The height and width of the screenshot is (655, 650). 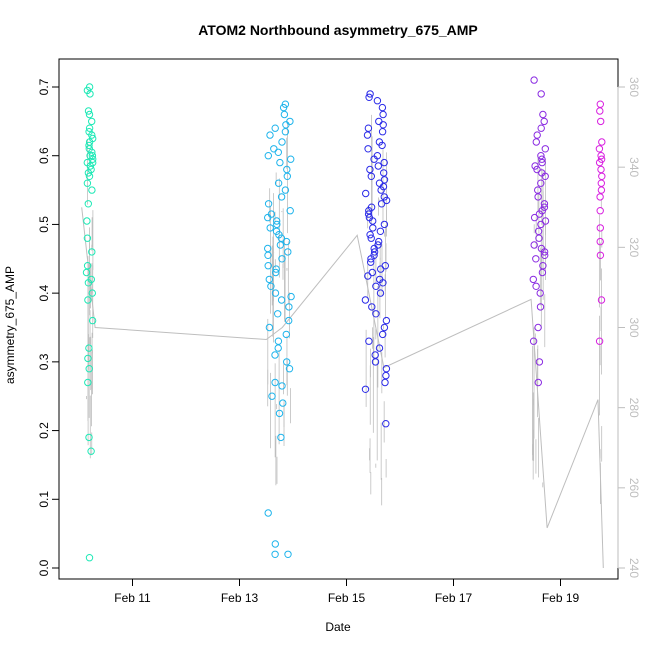 What do you see at coordinates (44, 155) in the screenshot?
I see `y-tick-label: 0.6` at bounding box center [44, 155].